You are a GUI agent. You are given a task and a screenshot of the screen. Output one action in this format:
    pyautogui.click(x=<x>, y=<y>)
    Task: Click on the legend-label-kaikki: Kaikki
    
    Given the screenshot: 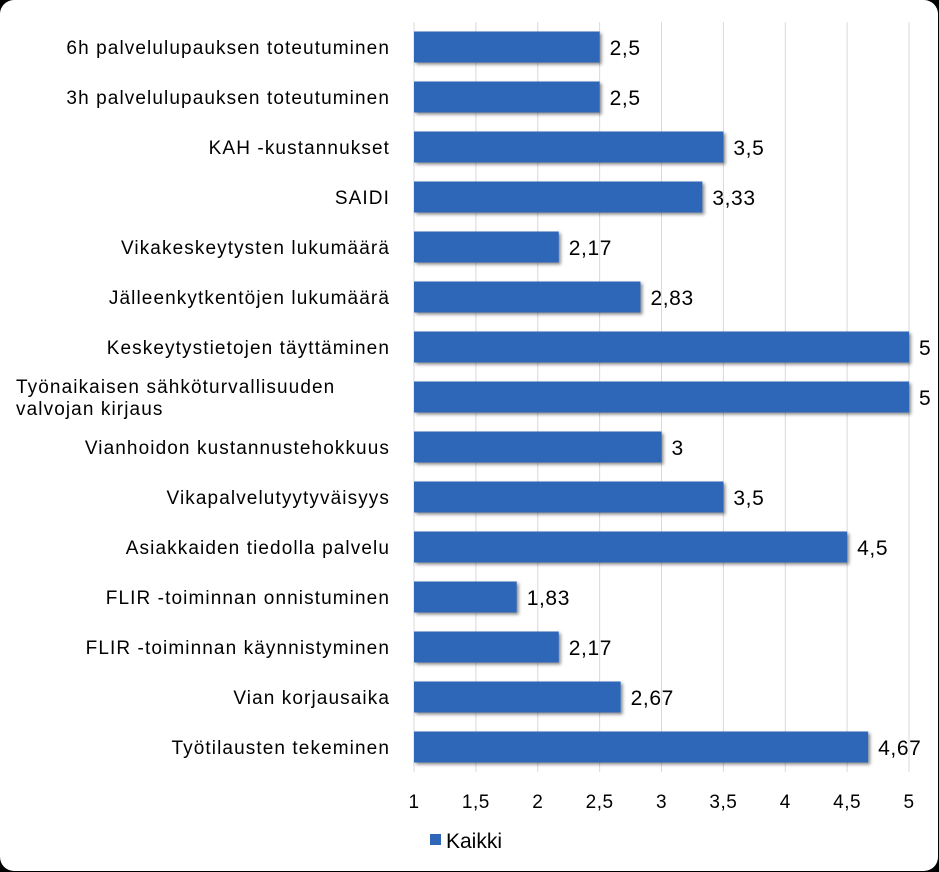 What is the action you would take?
    pyautogui.click(x=474, y=841)
    